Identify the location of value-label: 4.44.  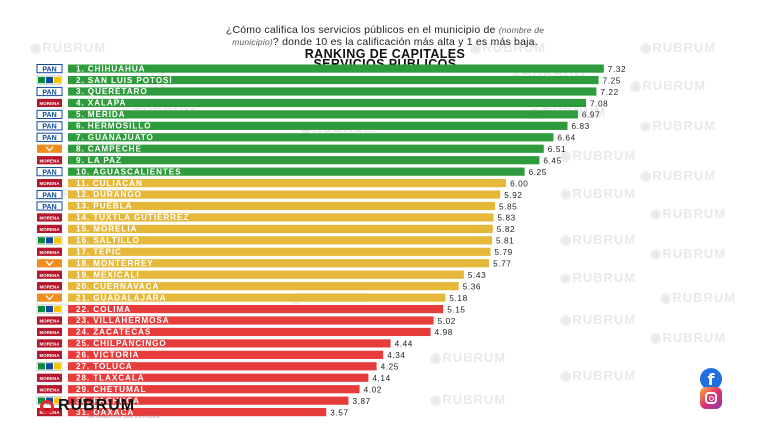
(404, 344).